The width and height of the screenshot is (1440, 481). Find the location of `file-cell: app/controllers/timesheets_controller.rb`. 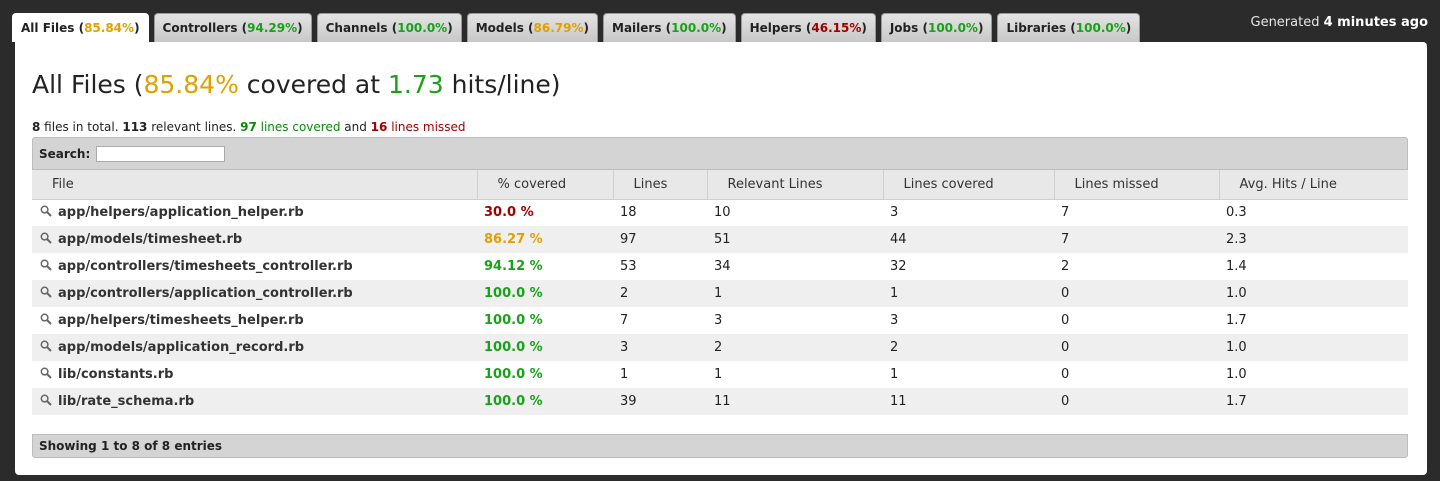

file-cell: app/controllers/timesheets_controller.rb is located at coordinates (254, 266).